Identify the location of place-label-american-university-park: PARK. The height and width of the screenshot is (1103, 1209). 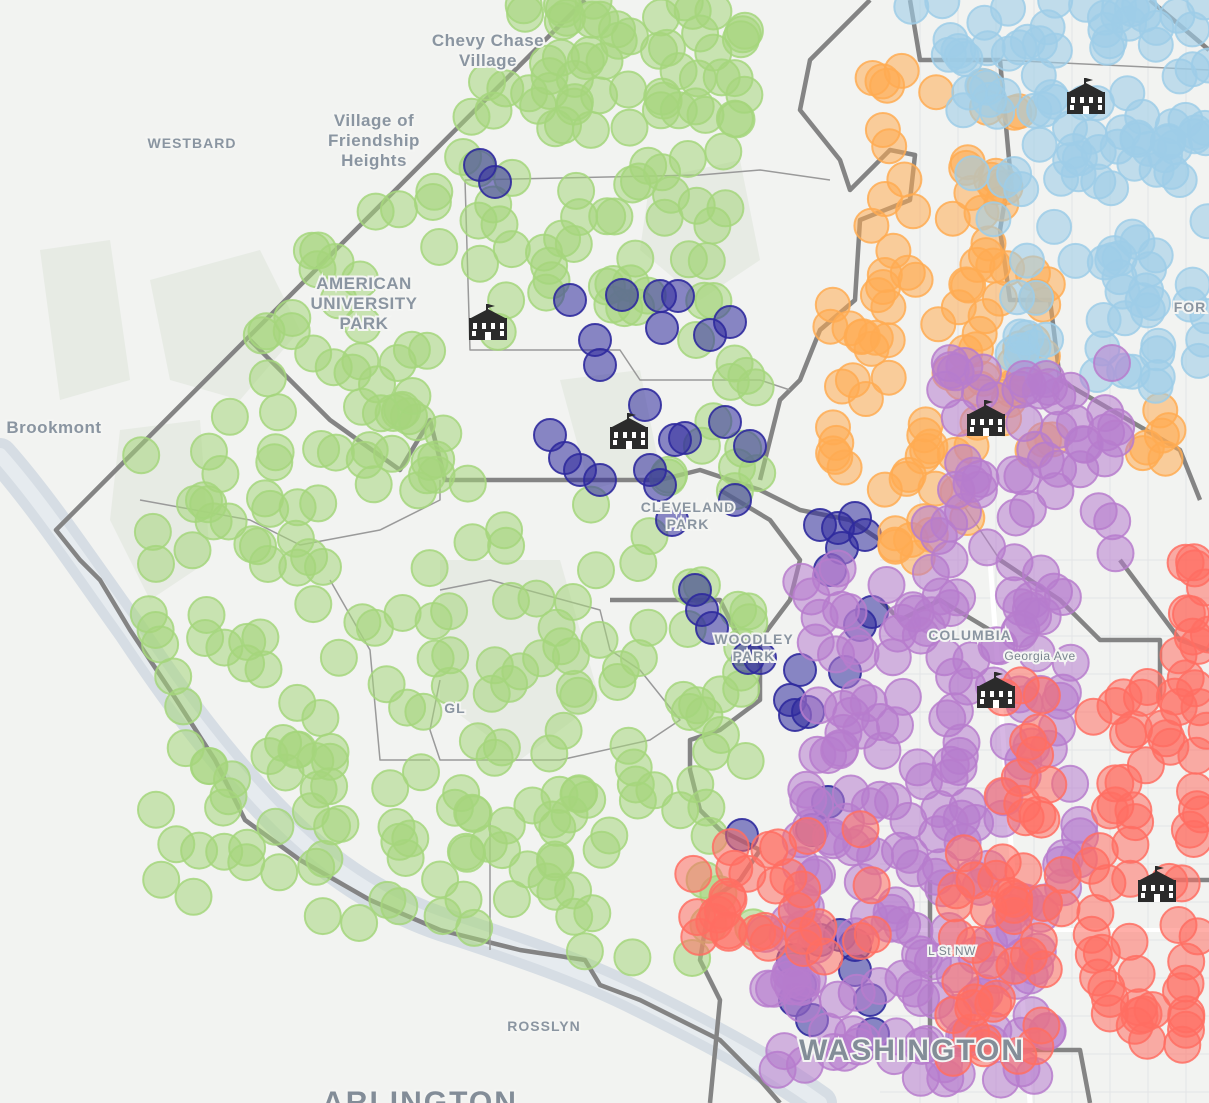
(364, 323).